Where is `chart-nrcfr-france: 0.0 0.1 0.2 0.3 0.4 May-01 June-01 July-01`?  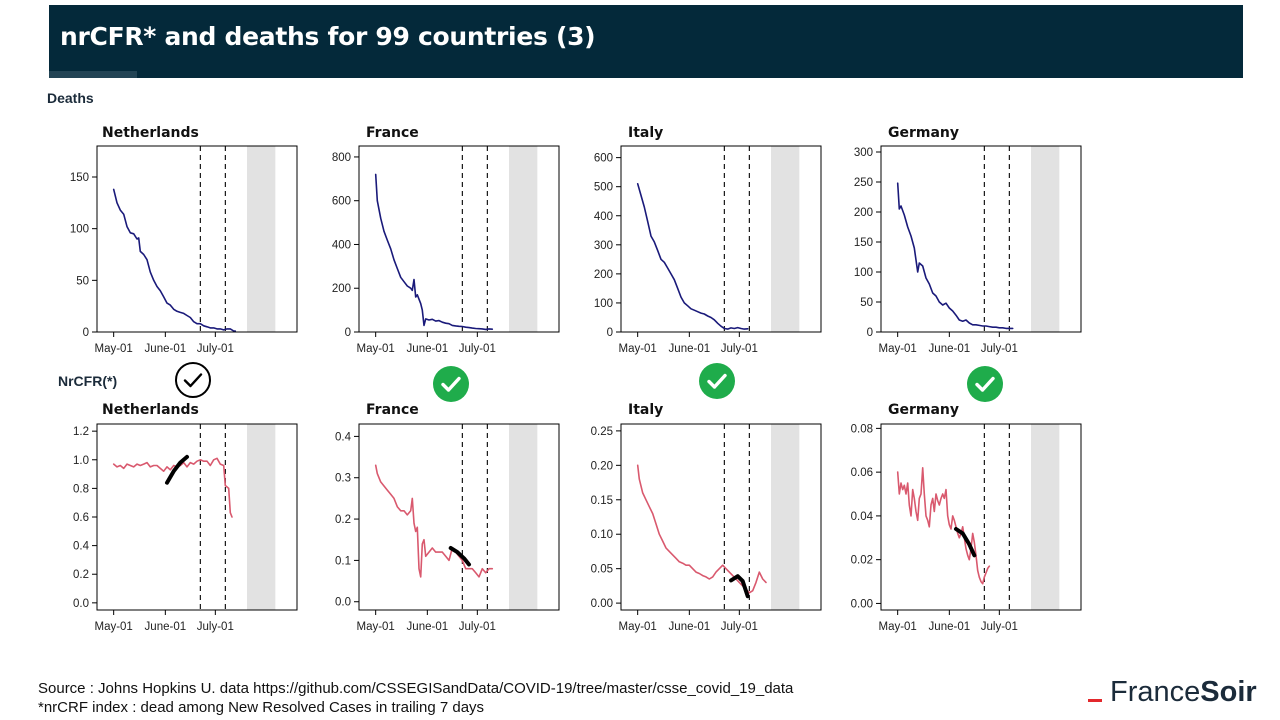
chart-nrcfr-france: 0.0 0.1 0.2 0.3 0.4 May-01 June-01 July-01 is located at coordinates (447, 528).